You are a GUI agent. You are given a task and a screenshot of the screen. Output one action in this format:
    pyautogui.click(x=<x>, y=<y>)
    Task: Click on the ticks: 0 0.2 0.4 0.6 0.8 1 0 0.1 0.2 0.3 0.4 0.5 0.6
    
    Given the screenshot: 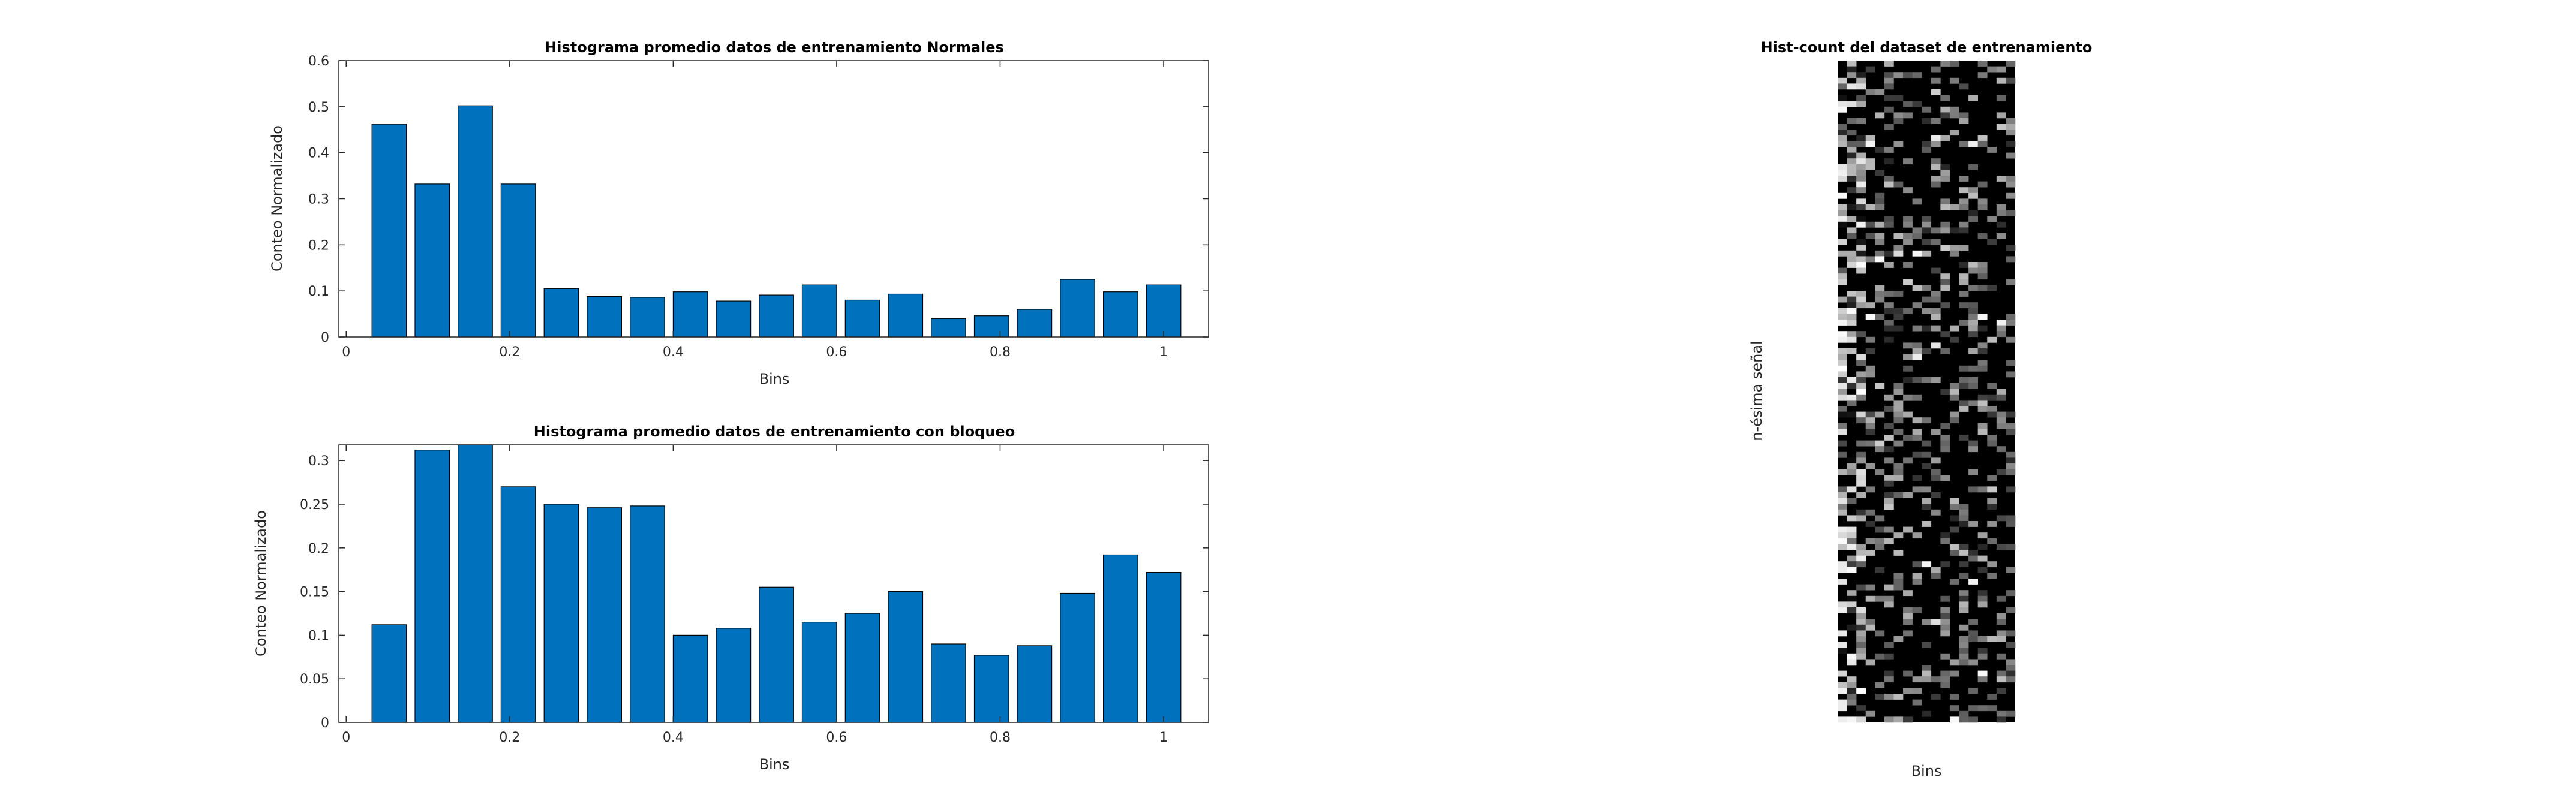 What is the action you would take?
    pyautogui.click(x=759, y=207)
    